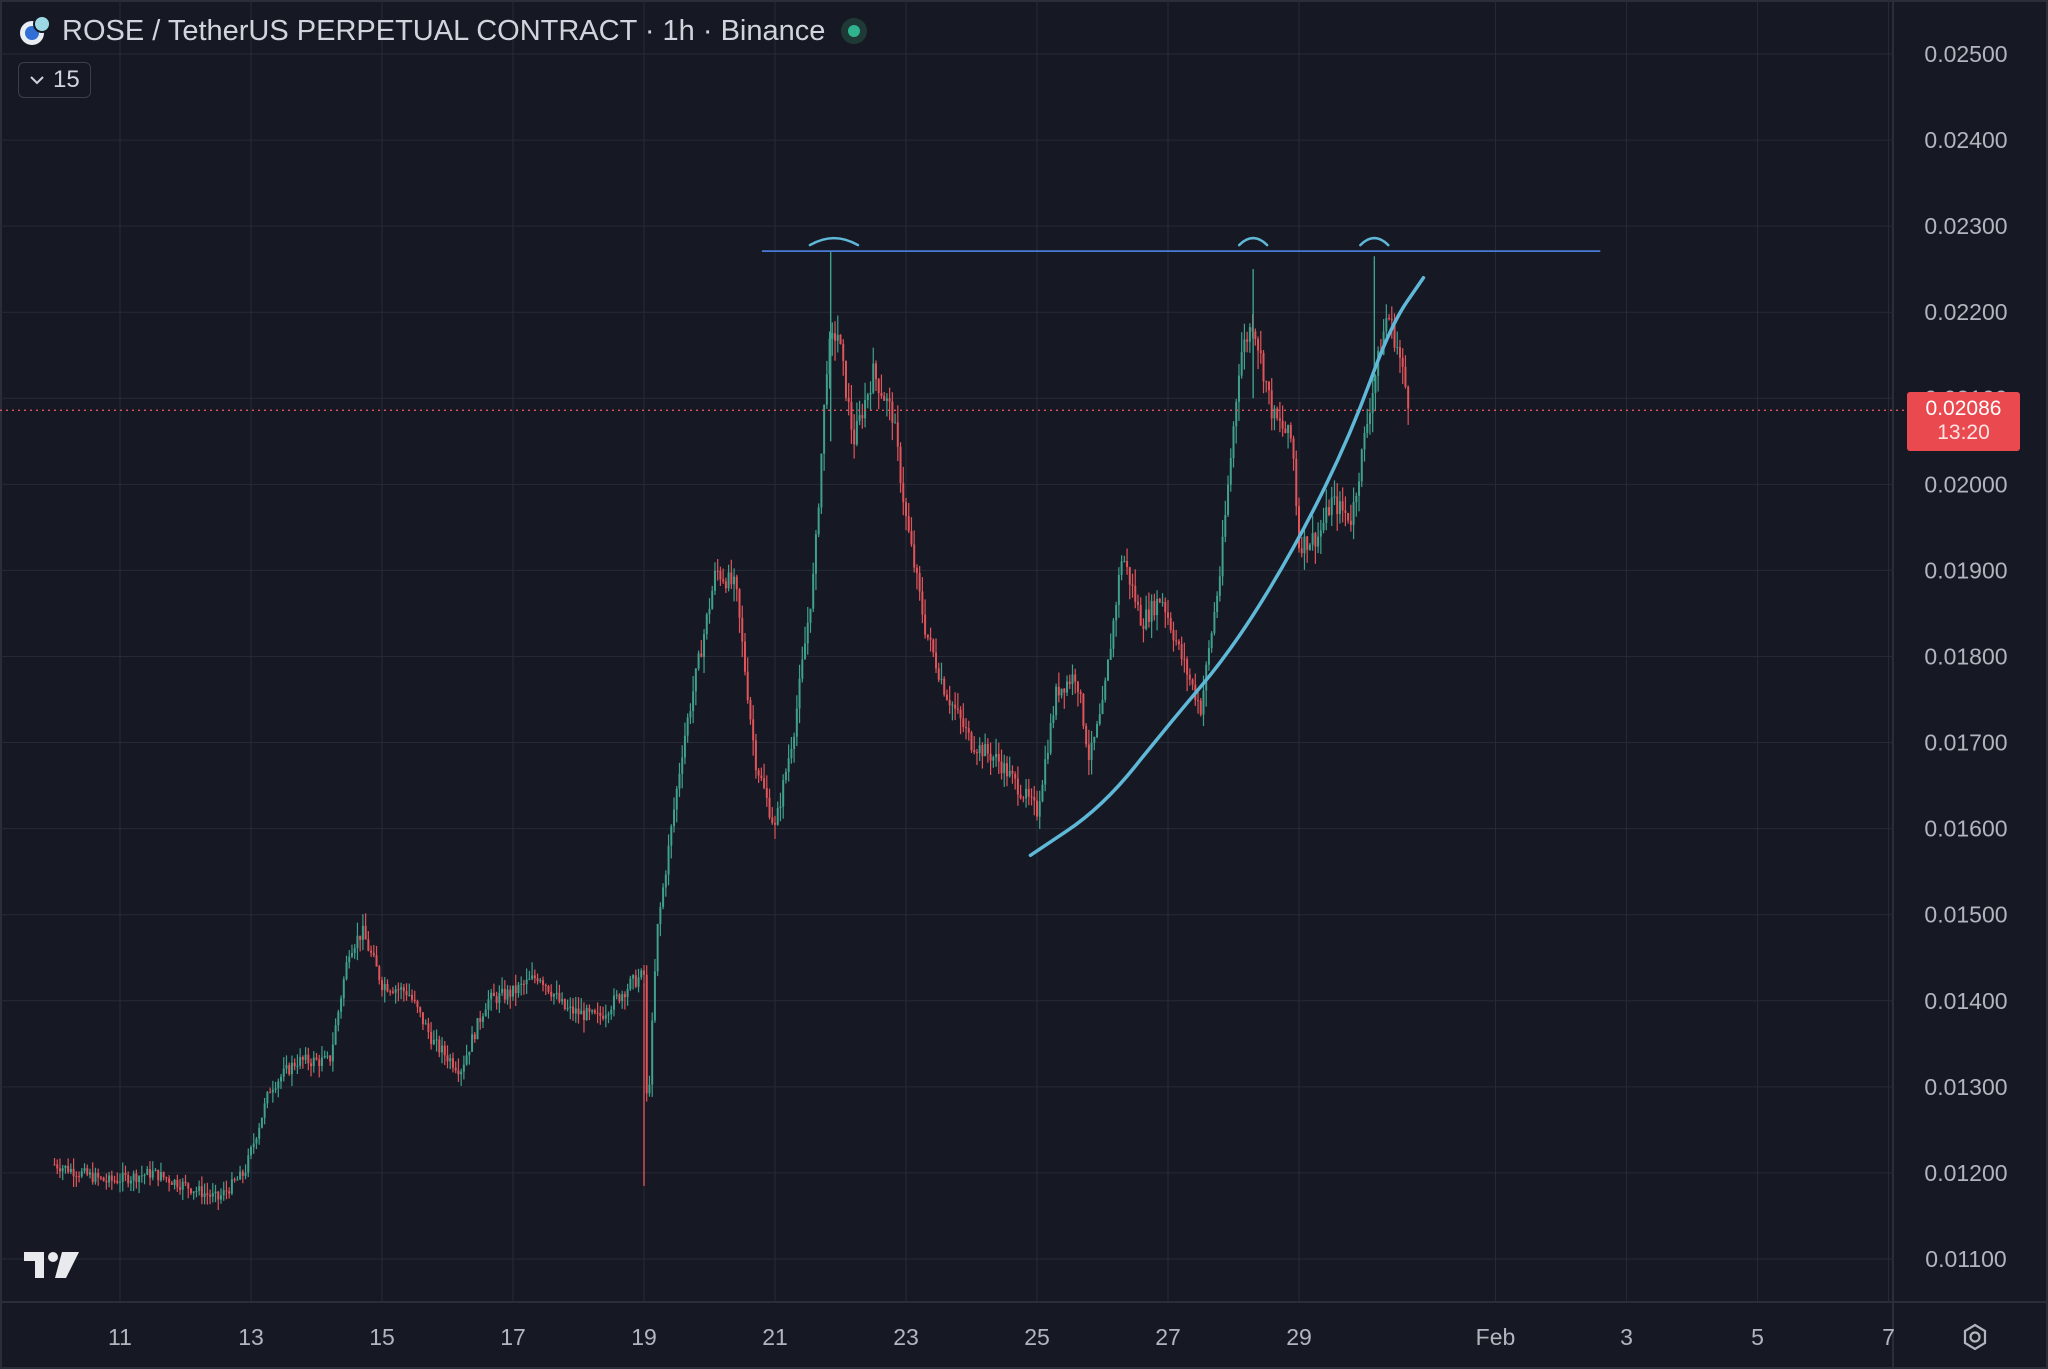 The width and height of the screenshot is (2048, 1369). Describe the element at coordinates (1965, 1173) in the screenshot. I see `price-axis-label: 0.01200` at that location.